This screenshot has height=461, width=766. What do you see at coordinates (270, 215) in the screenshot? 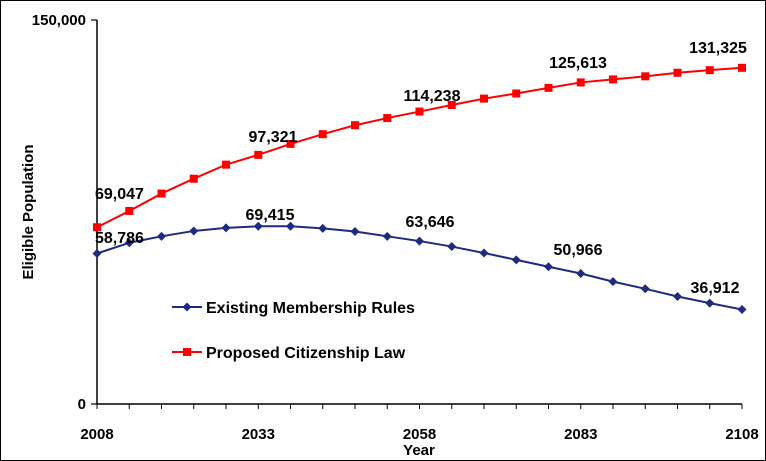
I see `data-label: 69,415` at bounding box center [270, 215].